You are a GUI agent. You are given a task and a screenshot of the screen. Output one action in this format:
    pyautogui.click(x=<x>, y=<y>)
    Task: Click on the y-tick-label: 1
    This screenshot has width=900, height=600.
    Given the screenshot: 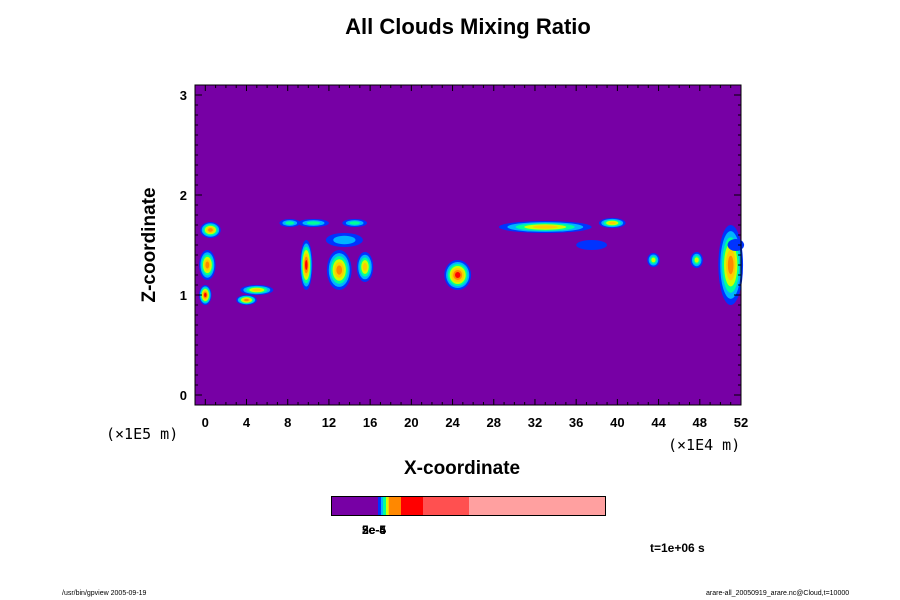 What is the action you would take?
    pyautogui.click(x=183, y=295)
    